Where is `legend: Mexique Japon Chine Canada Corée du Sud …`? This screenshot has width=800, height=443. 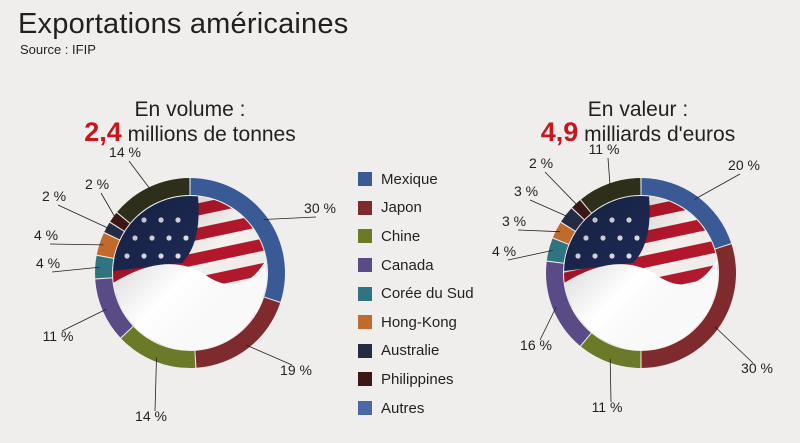 legend: Mexique Japon Chine Canada Corée du Sud … is located at coordinates (416, 293).